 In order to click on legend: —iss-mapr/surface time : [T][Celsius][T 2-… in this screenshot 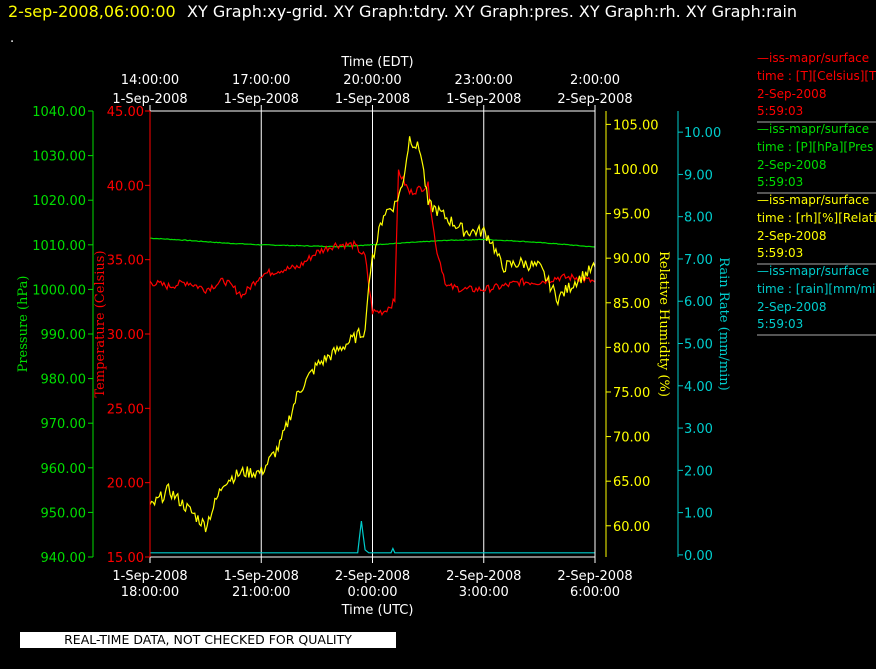, I will do `click(816, 193)`.